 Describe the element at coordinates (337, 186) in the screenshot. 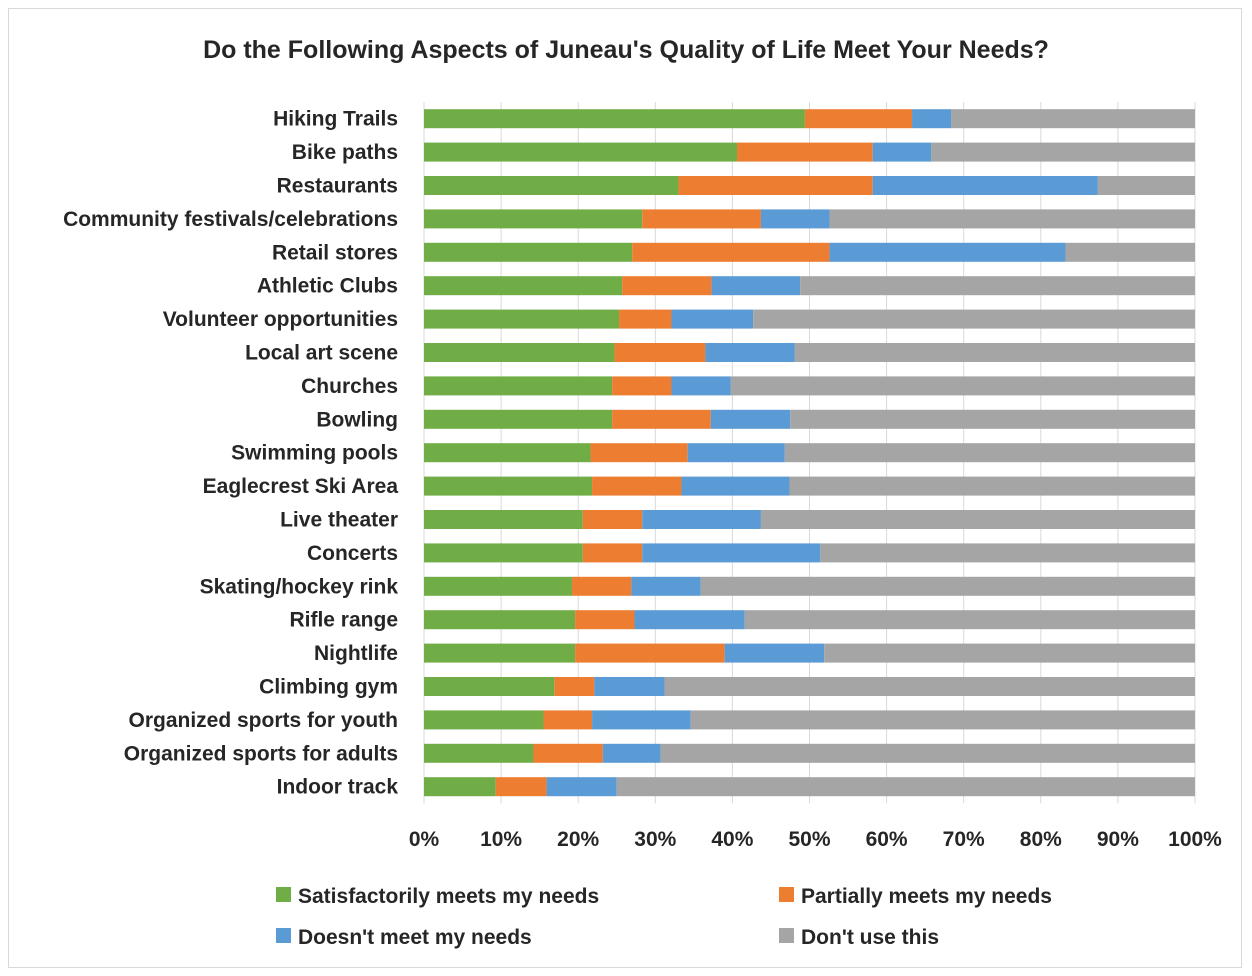

I see `category-label: Restaurants` at that location.